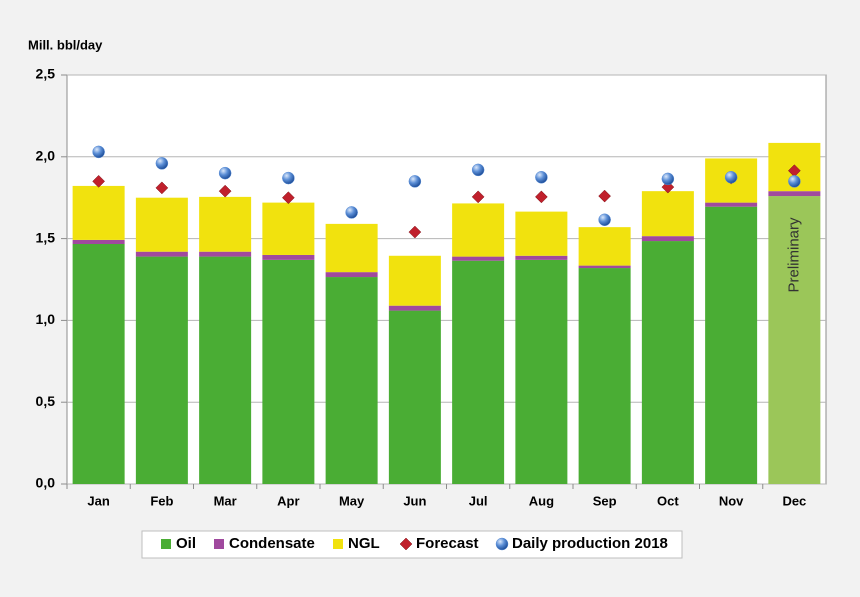  I want to click on x-tick-label: Feb, so click(161, 500).